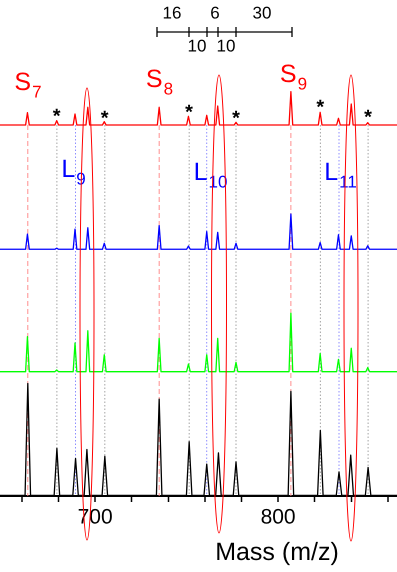  What do you see at coordinates (277, 552) in the screenshot?
I see `x-axis-title: Mass (m/z)` at bounding box center [277, 552].